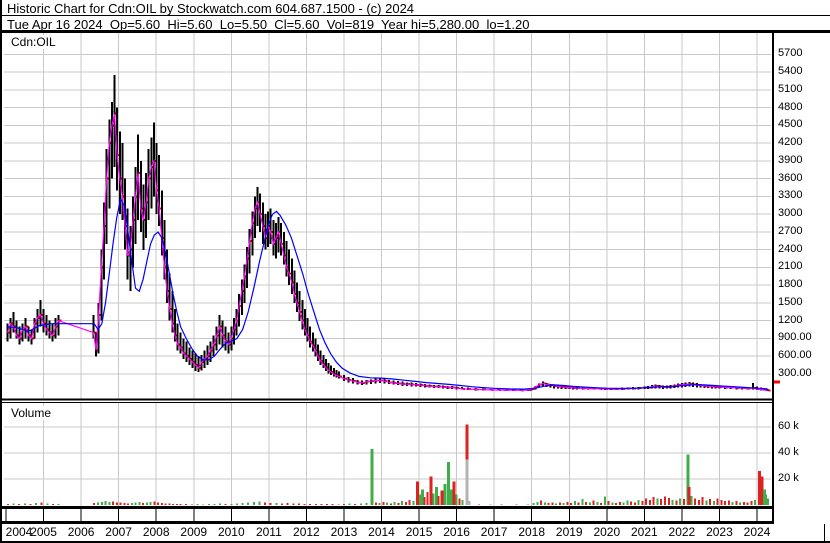  Describe the element at coordinates (788, 478) in the screenshot. I see `volume-axis-label: 20 k` at that location.